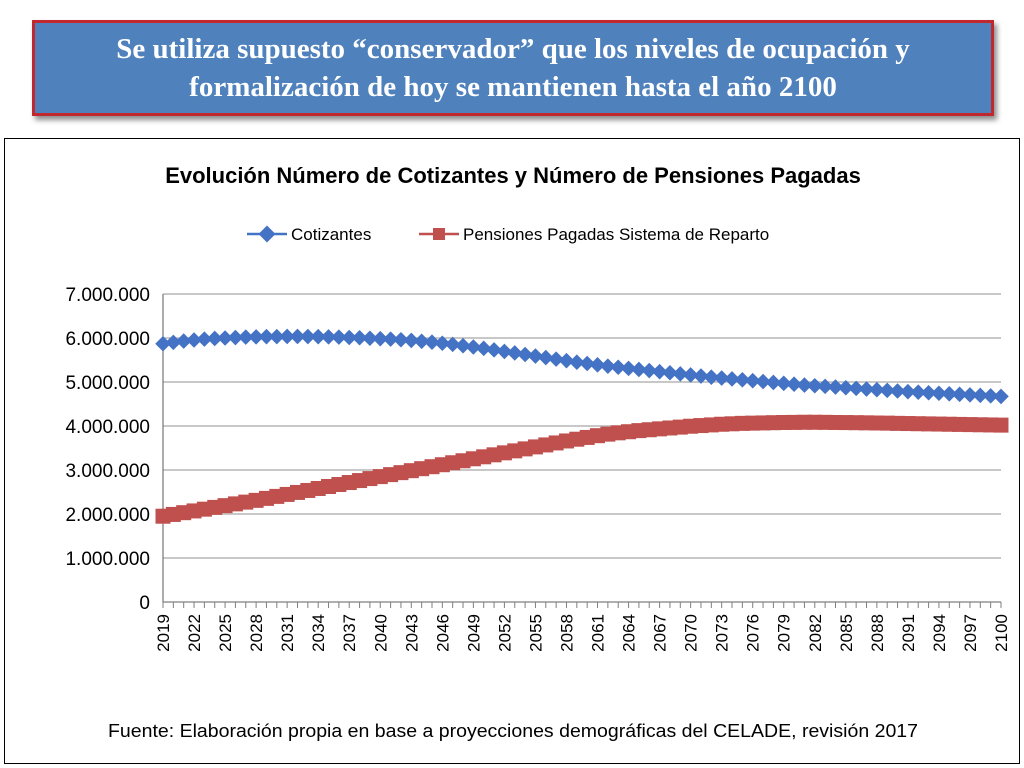 The width and height of the screenshot is (1024, 768). Describe the element at coordinates (411, 633) in the screenshot. I see `x-tick-label: 2043` at that location.